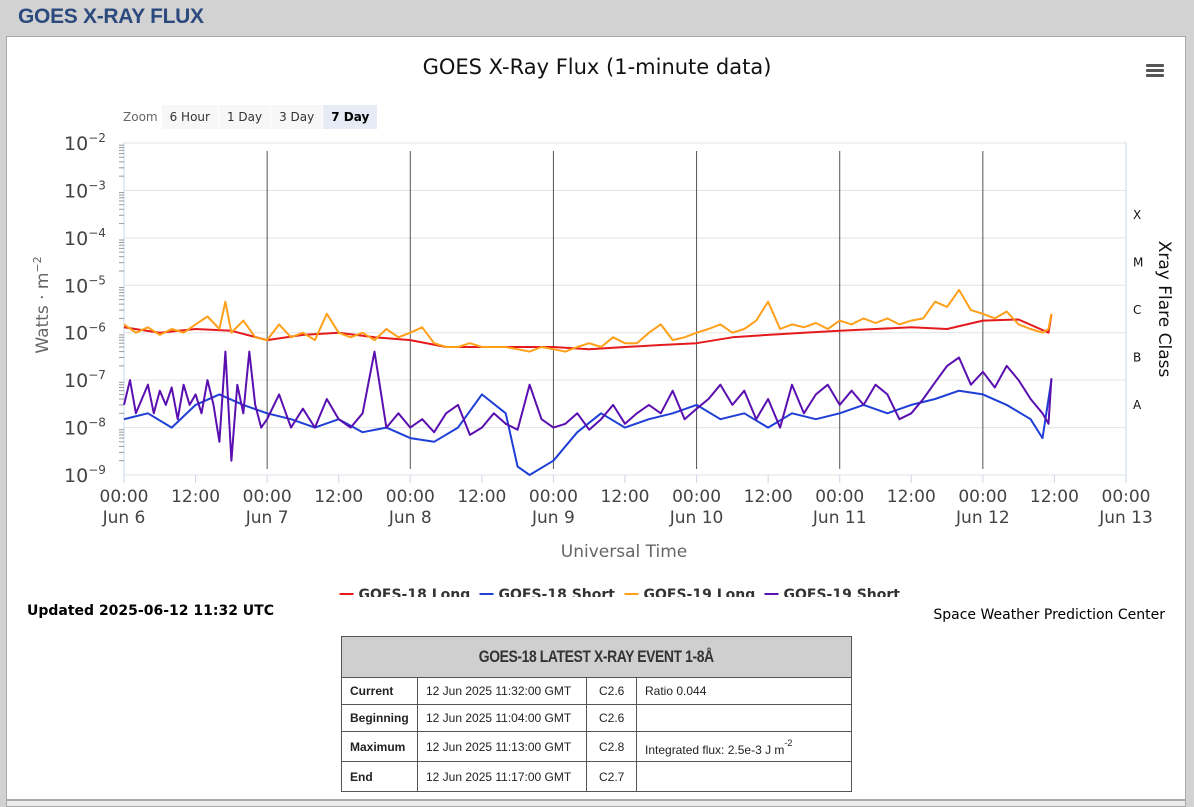  Describe the element at coordinates (611, 776) in the screenshot. I see `row-class: C2.7` at that location.